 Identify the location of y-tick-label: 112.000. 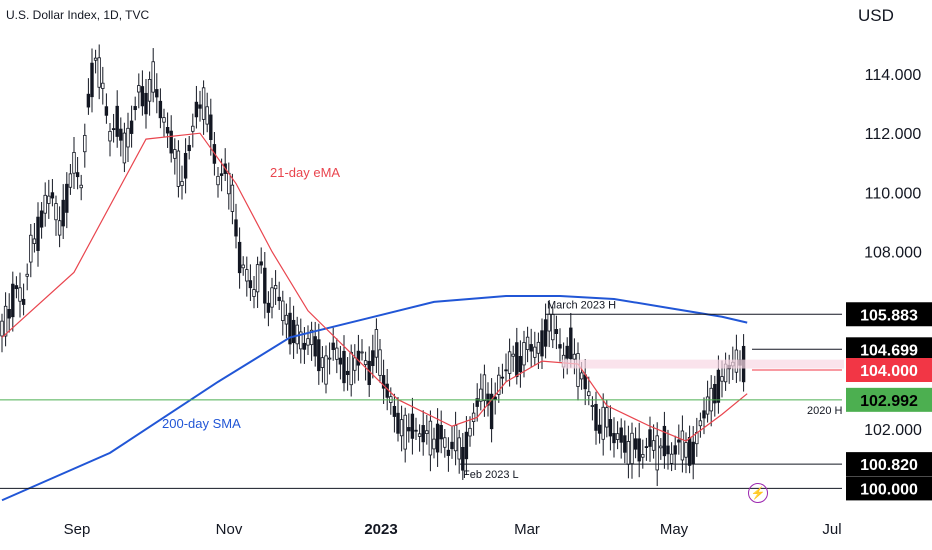
(893, 134).